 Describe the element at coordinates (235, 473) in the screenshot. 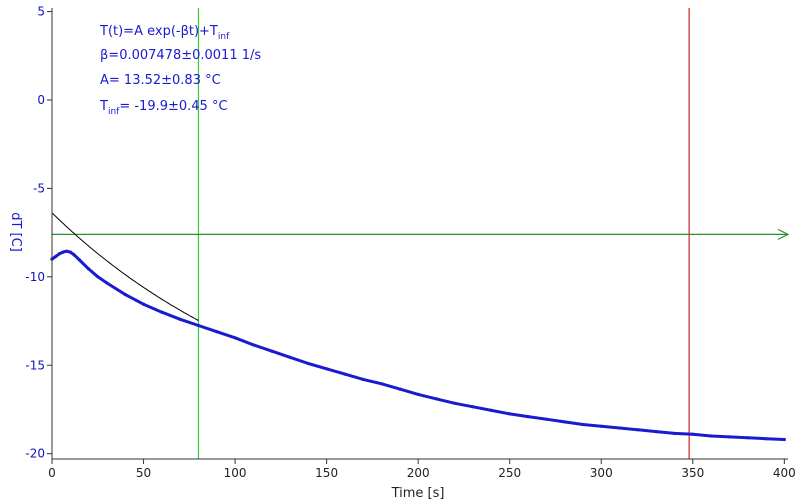

I see `x-tick-label: 100` at that location.